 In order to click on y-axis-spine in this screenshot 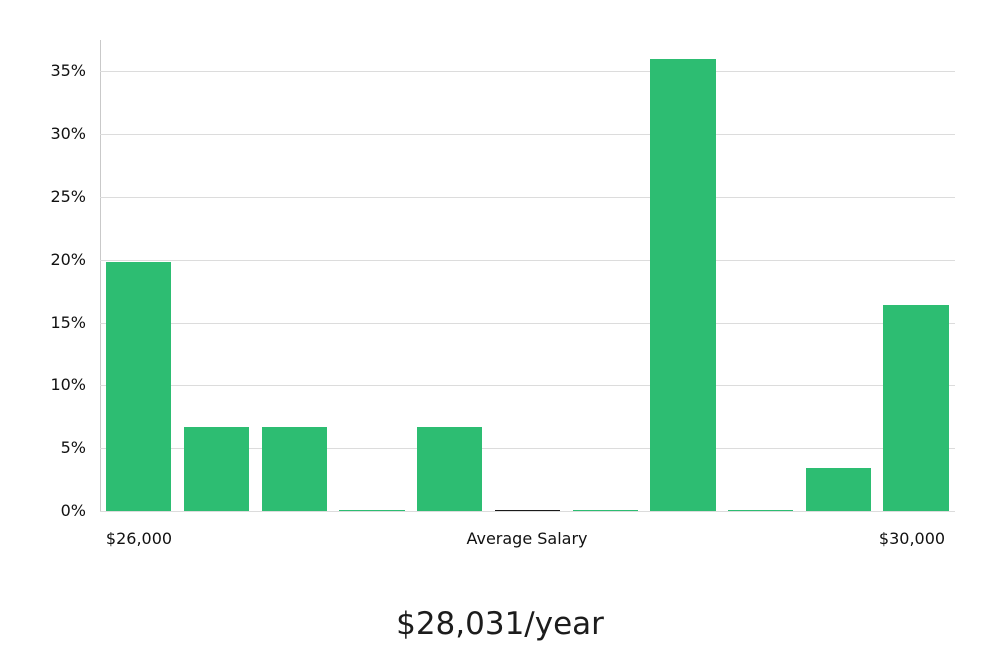, I will do `click(100, 276)`.